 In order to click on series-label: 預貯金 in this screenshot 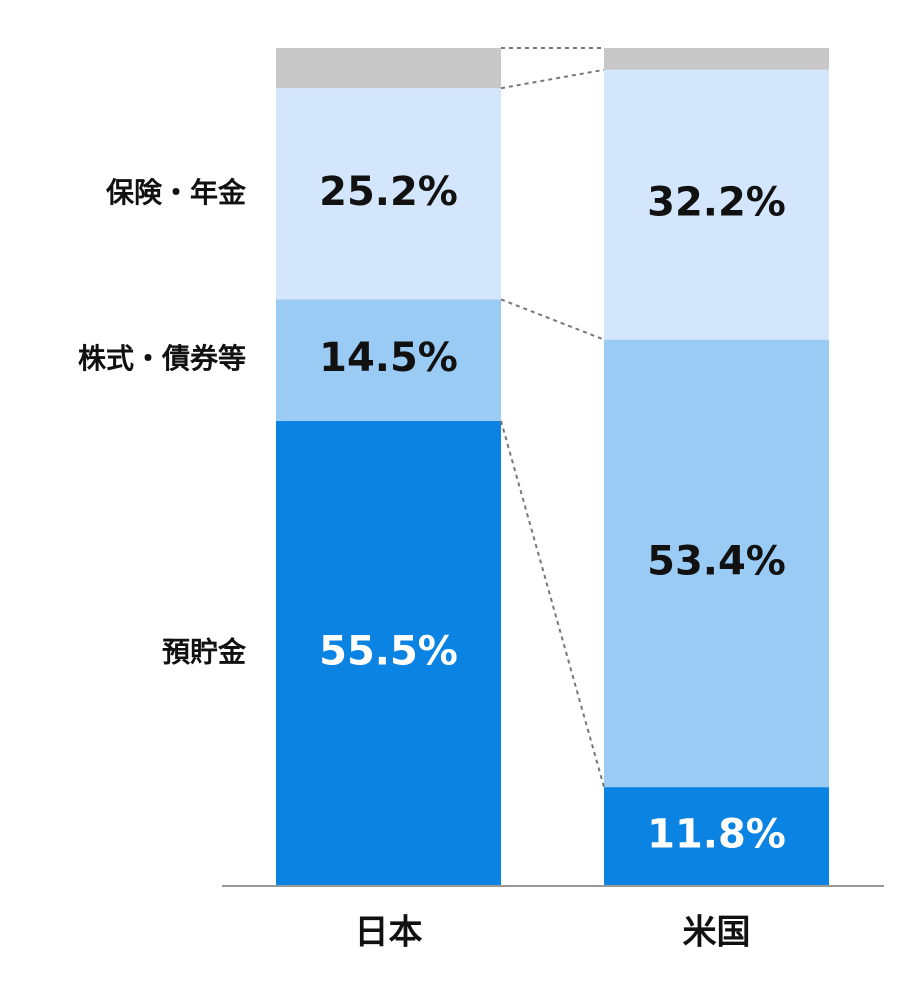, I will do `click(204, 651)`.